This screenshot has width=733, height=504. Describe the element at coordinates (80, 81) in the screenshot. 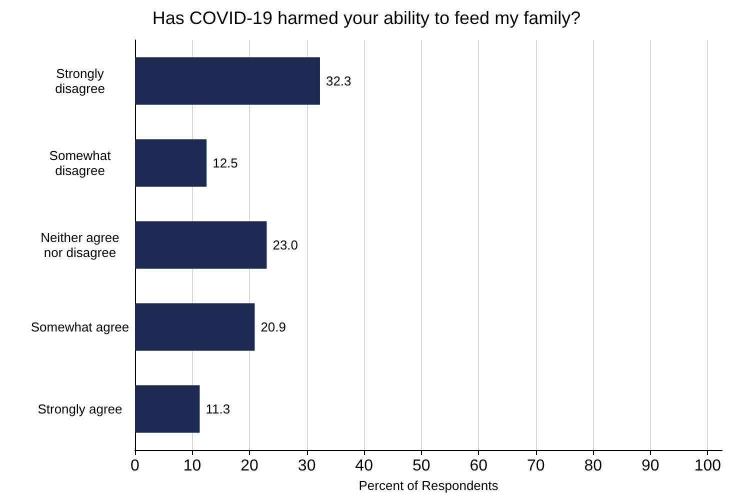

I see `y-tick-label: Strongly disagree` at that location.